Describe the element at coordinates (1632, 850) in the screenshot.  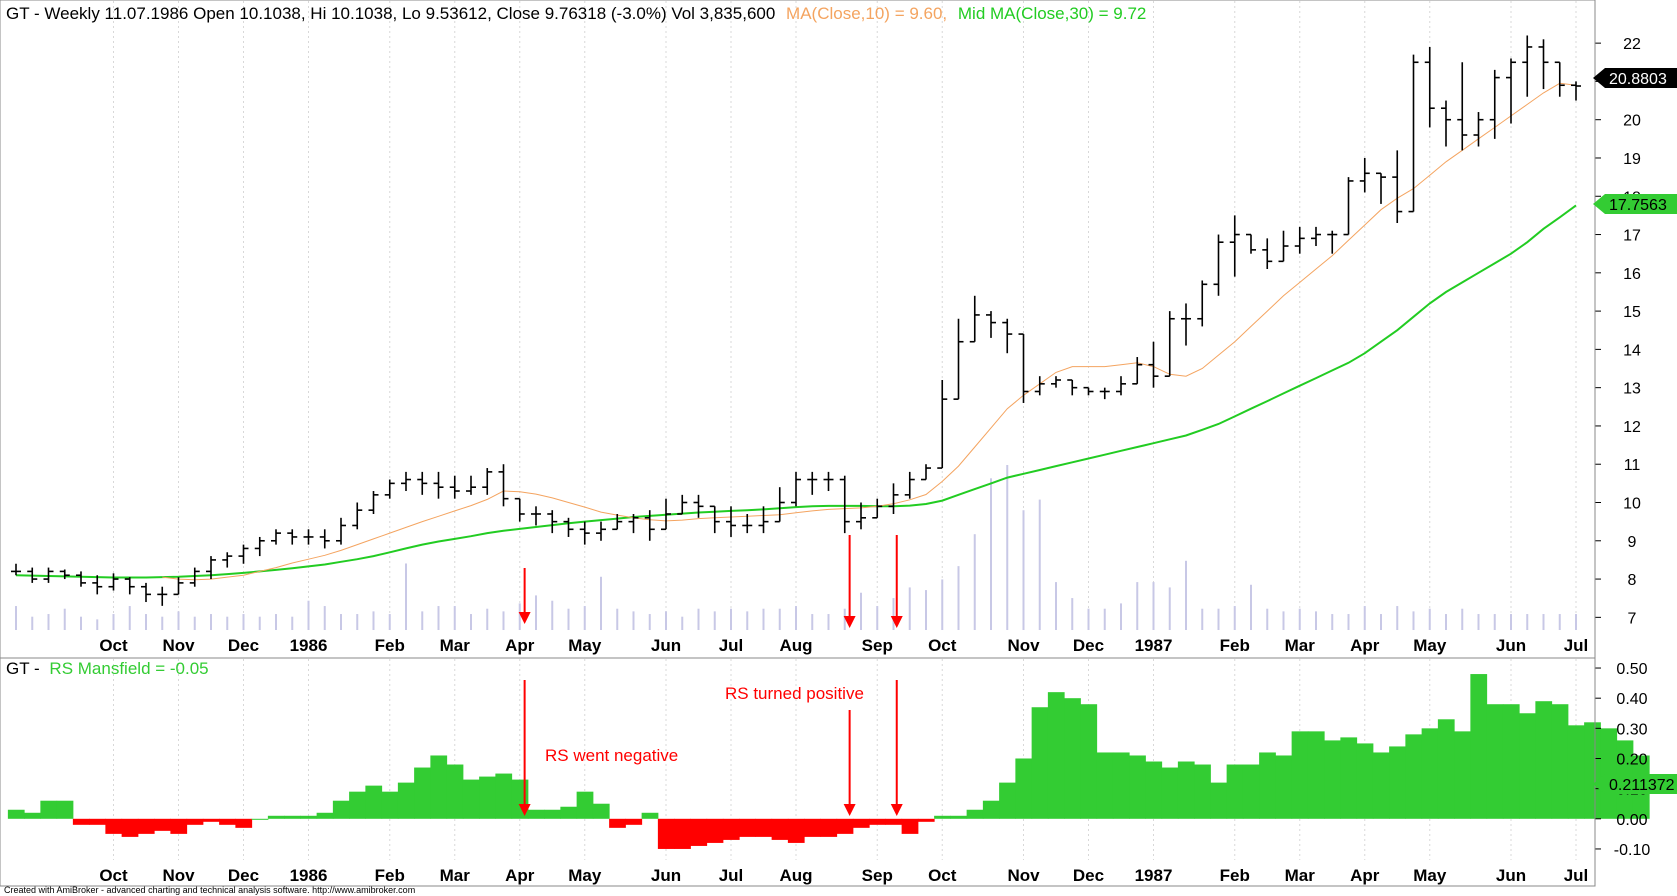
I see `rs-y-tick-label: -0.10` at that location.